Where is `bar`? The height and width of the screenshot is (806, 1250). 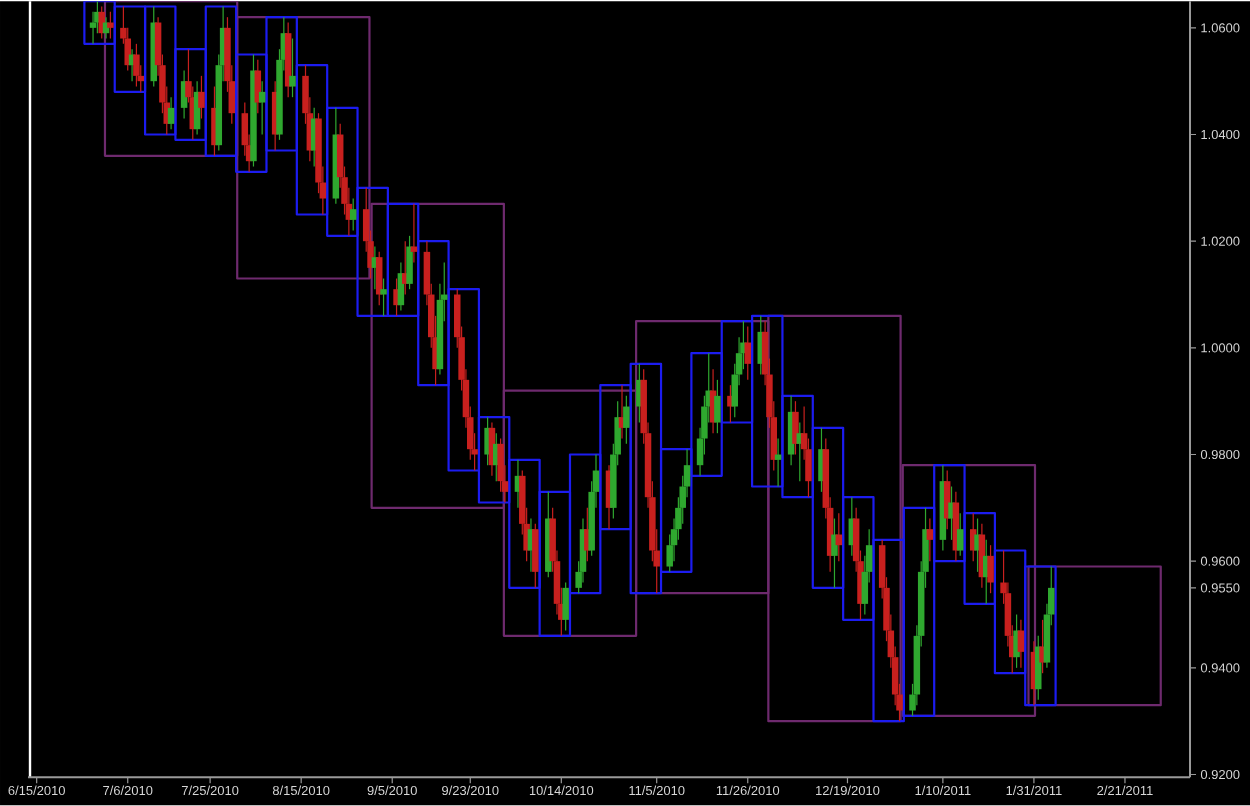
bar is located at coordinates (1094, 636).